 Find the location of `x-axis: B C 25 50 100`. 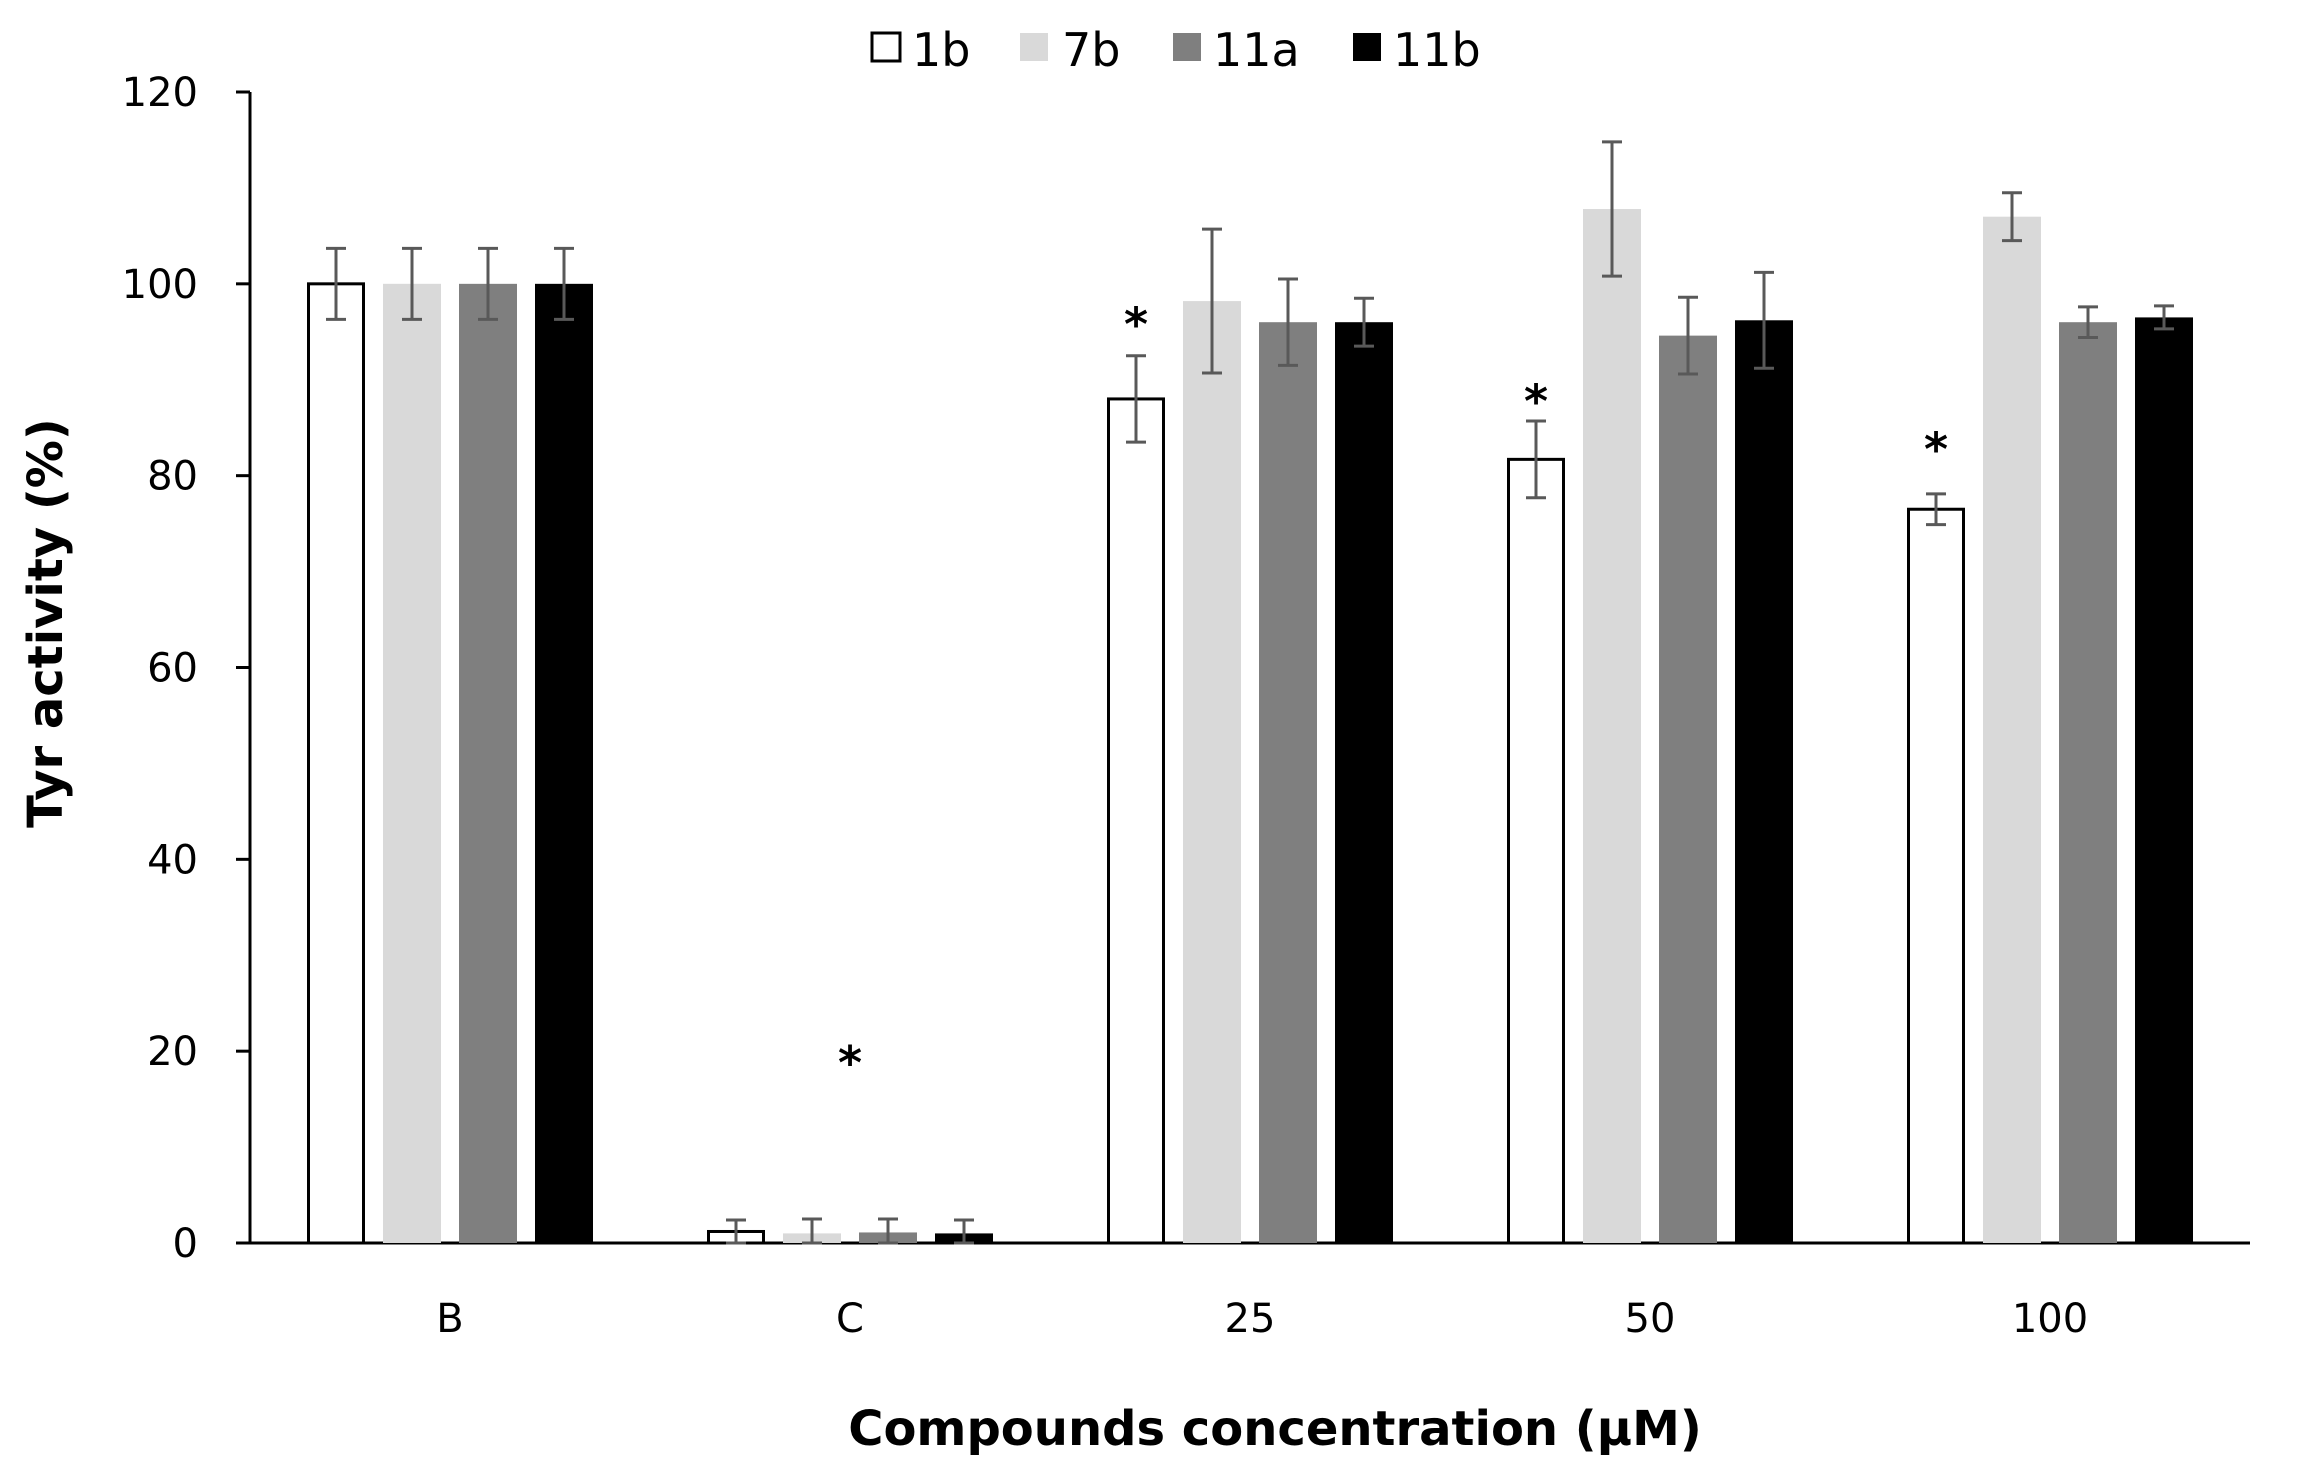

x-axis: B C 25 50 100 is located at coordinates (1250, 1291).